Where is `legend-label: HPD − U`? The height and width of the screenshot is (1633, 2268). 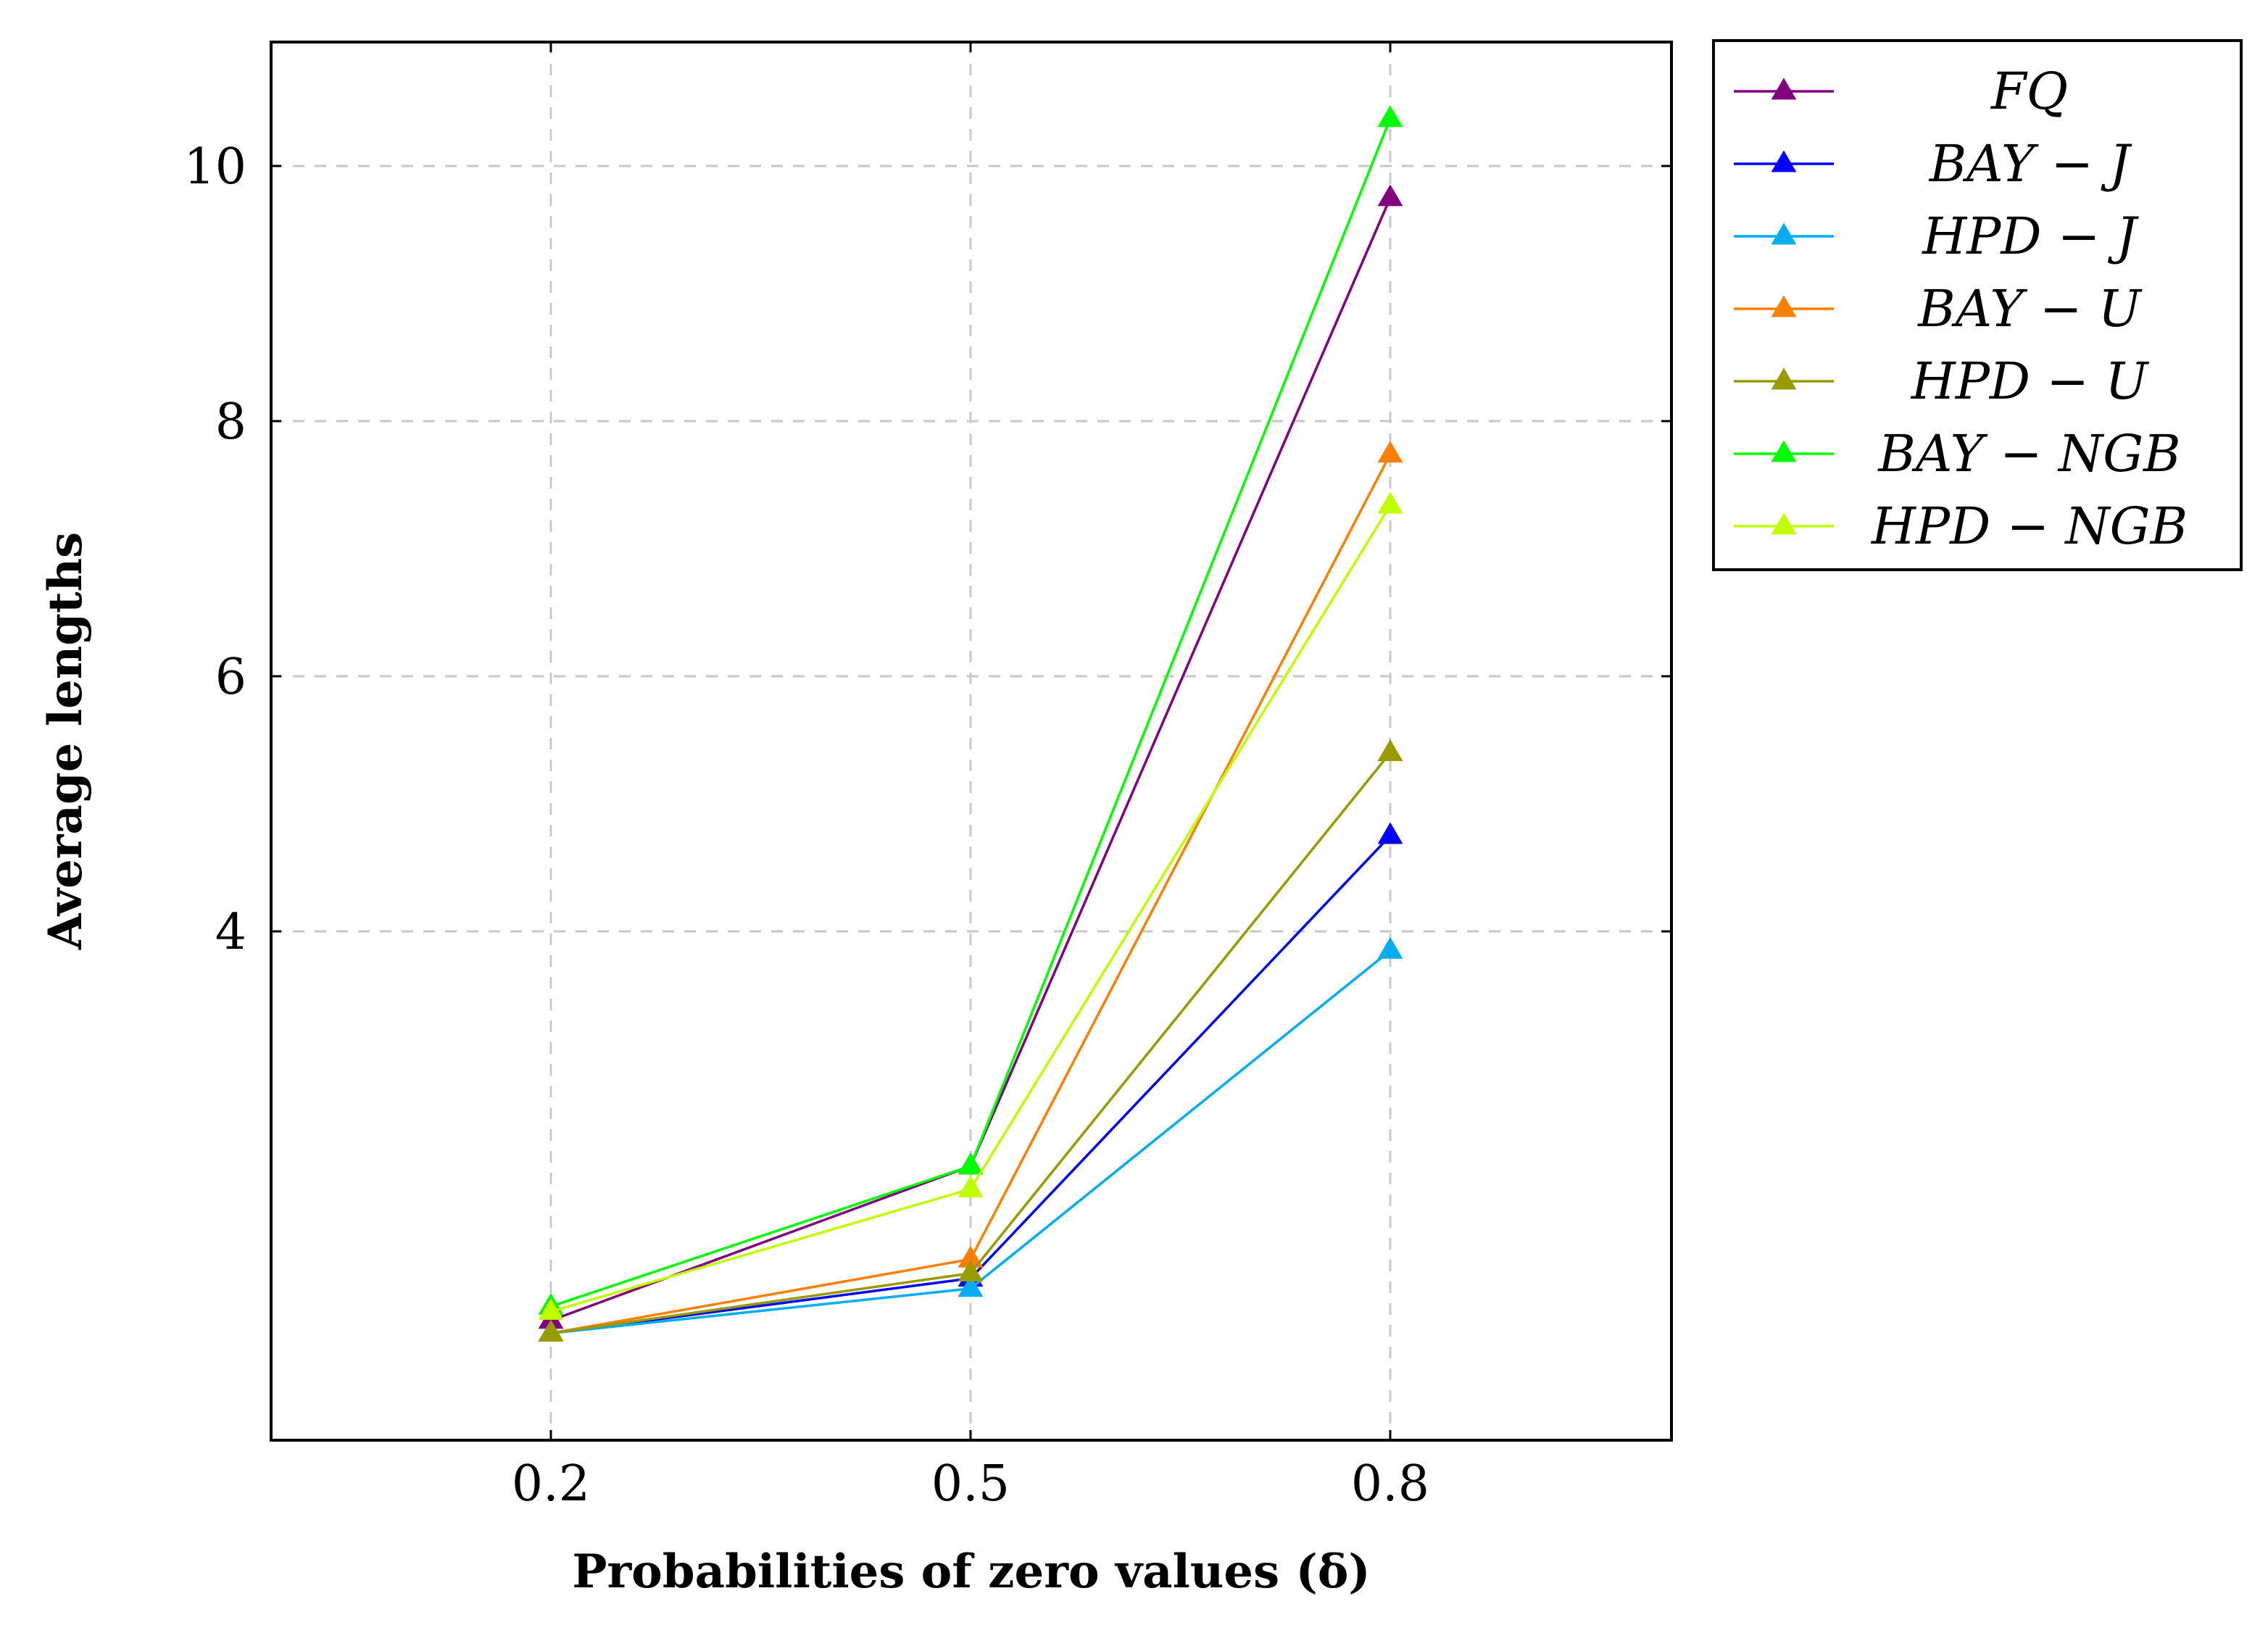
legend-label: HPD − U is located at coordinates (2029, 381).